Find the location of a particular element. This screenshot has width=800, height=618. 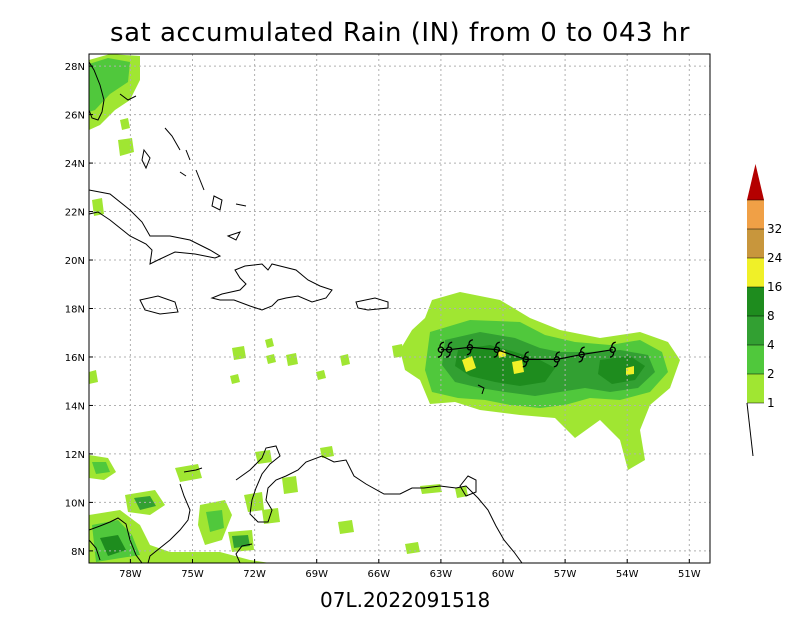

storm-track-line is located at coordinates (526, 353).